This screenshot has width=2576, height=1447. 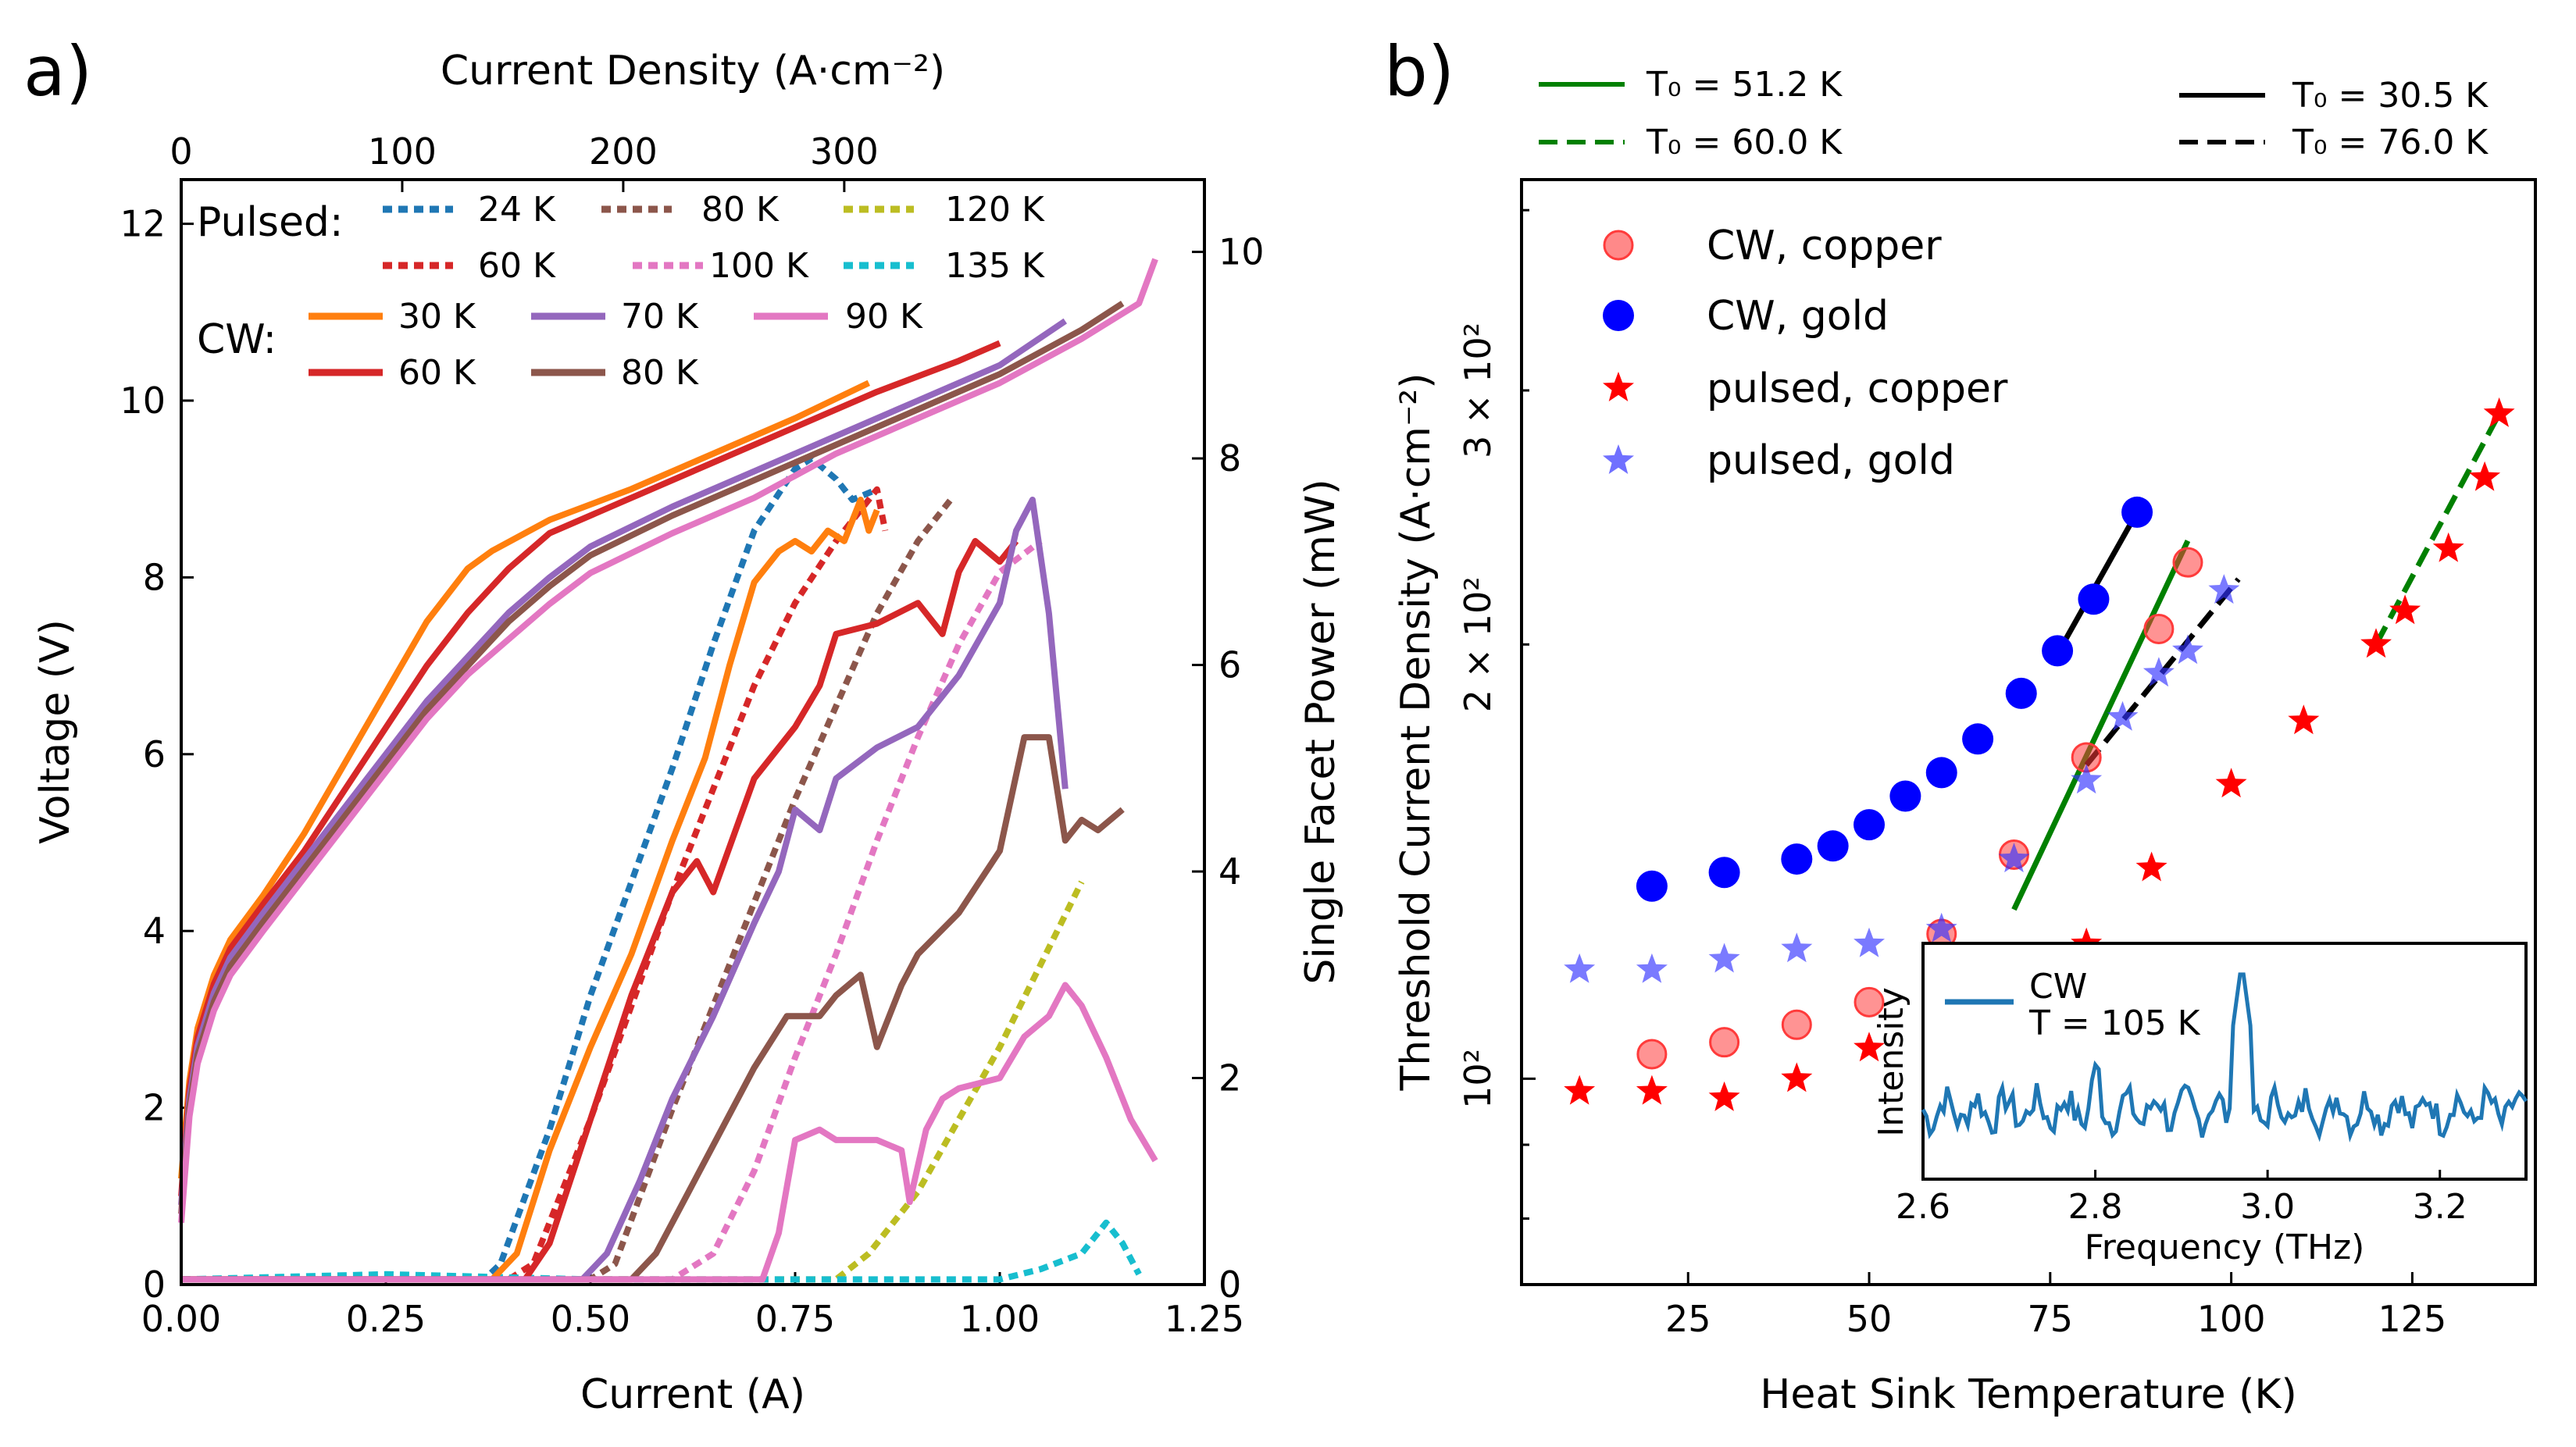 I want to click on y-tick-label-10: 10, so click(x=143, y=401).